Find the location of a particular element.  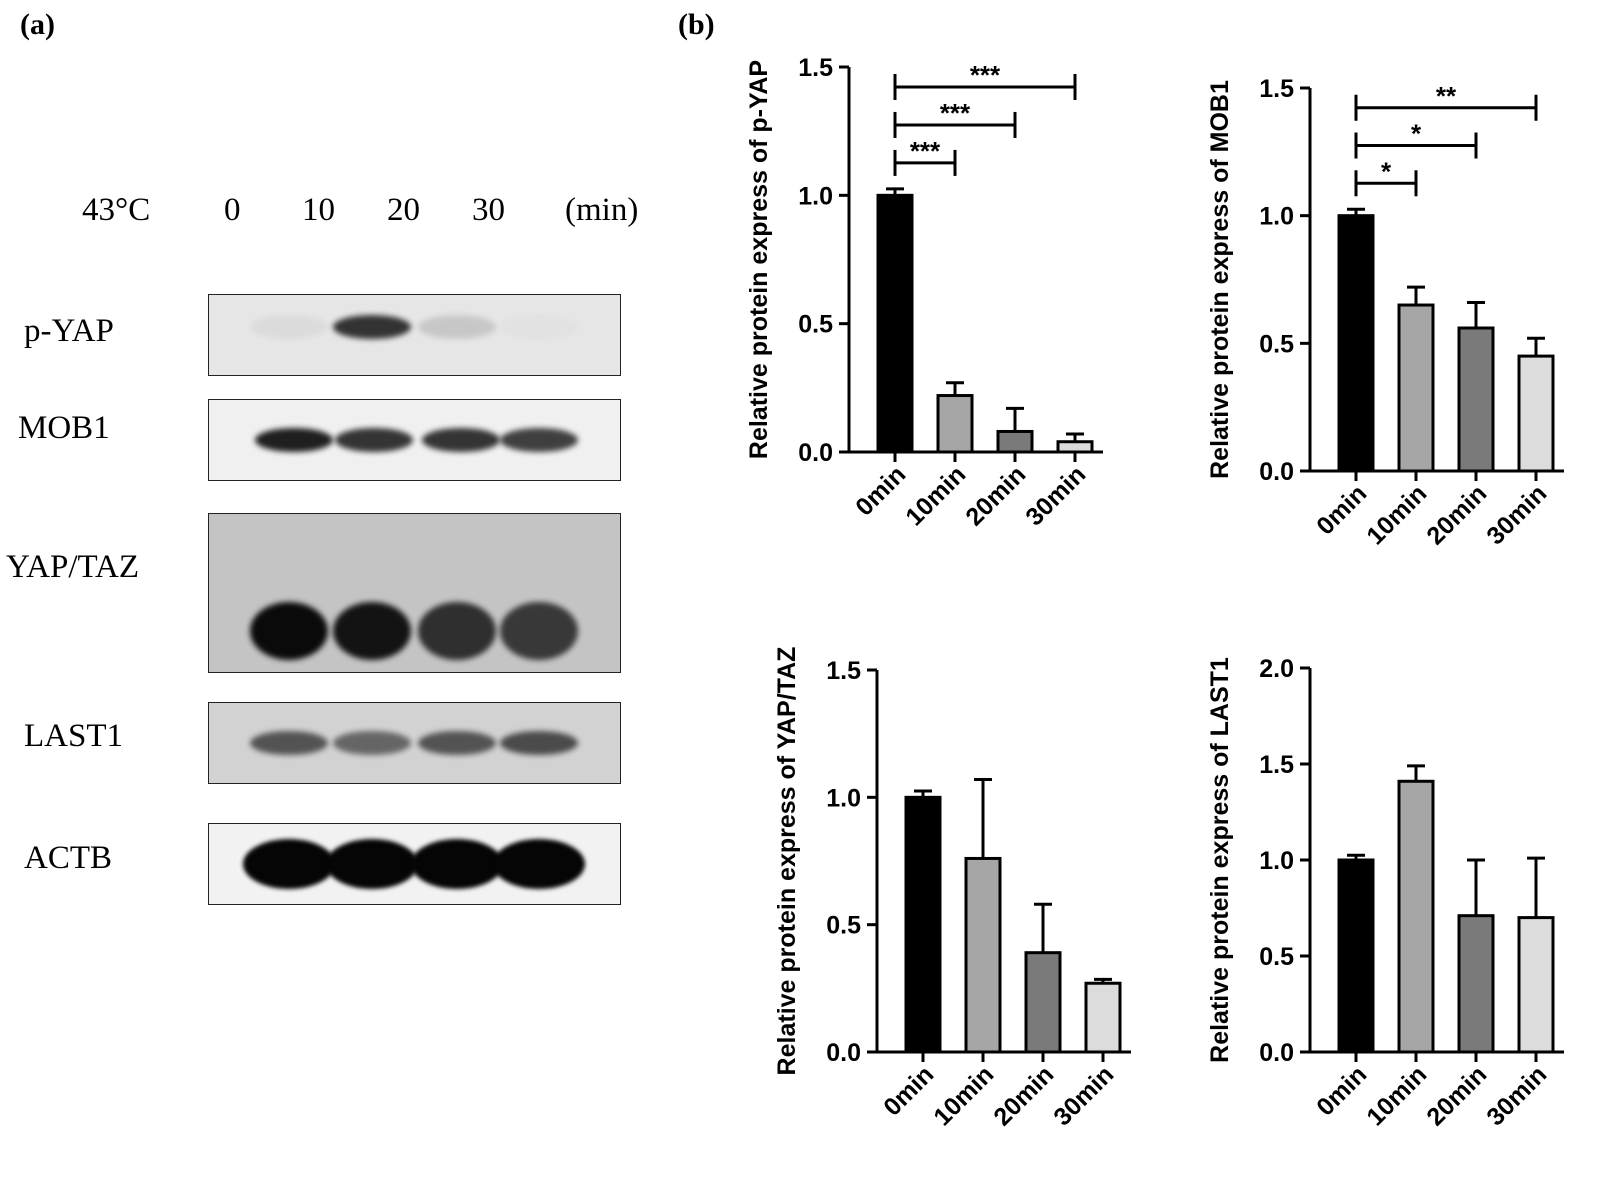

y-axis-label: Relative protein express of p-YAP is located at coordinates (759, 259).